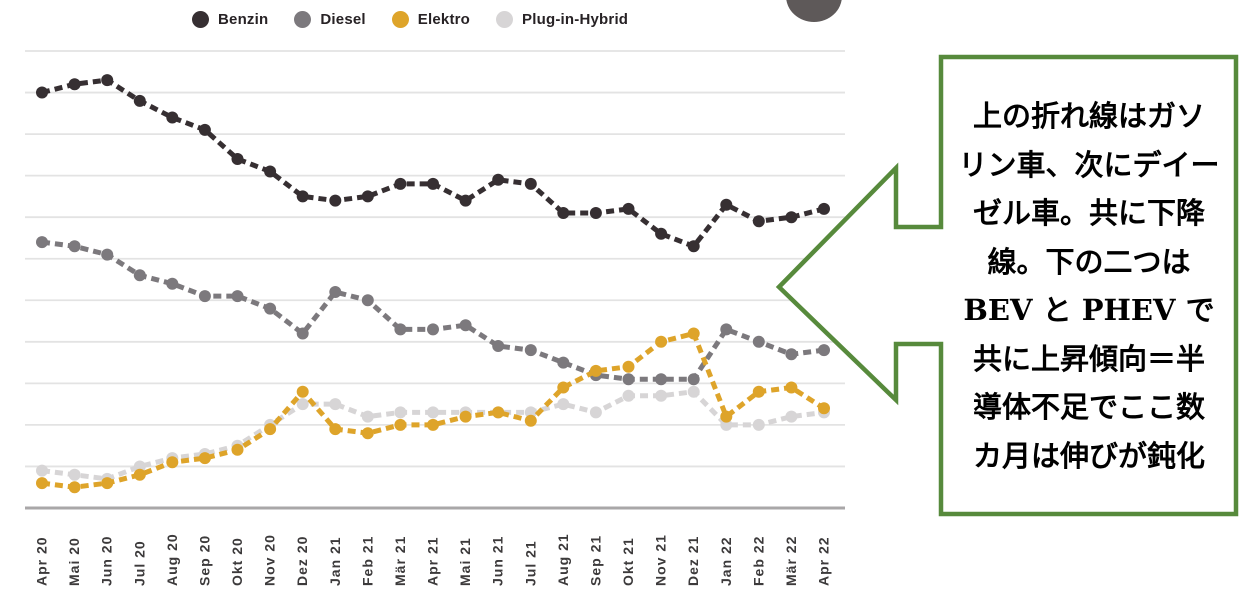 The image size is (1241, 597). Describe the element at coordinates (1089, 310) in the screenshot. I see `annotation-line: BEV と PHEV で` at that location.